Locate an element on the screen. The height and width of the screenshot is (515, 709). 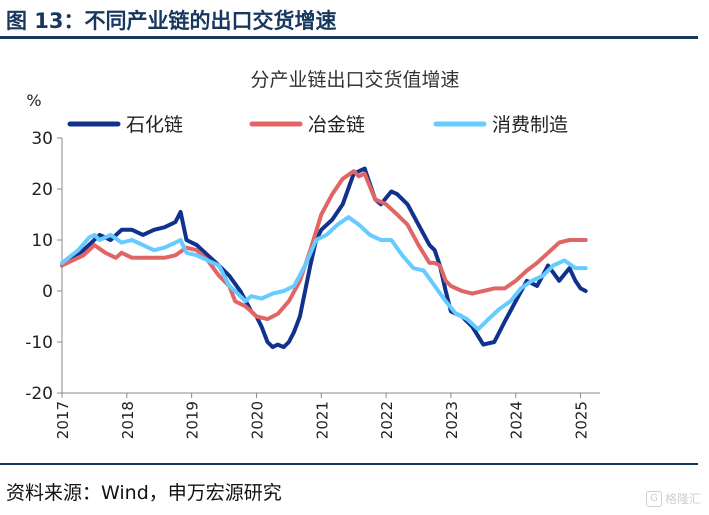
watermark-text: 格隆汇 is located at coordinates (682, 499).